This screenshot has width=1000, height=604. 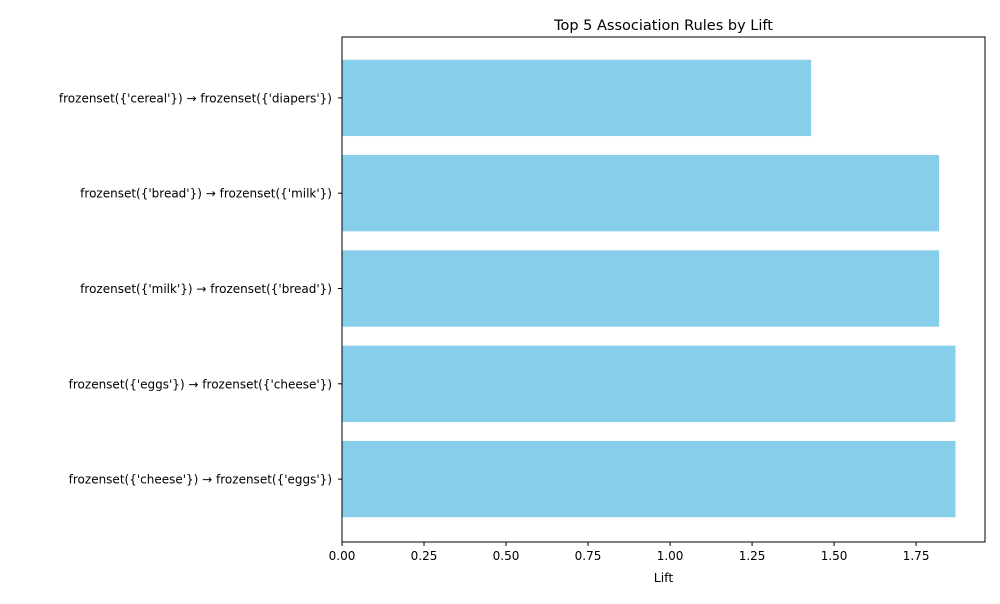 What do you see at coordinates (506, 556) in the screenshot?
I see `x-tick-label: 0.50` at bounding box center [506, 556].